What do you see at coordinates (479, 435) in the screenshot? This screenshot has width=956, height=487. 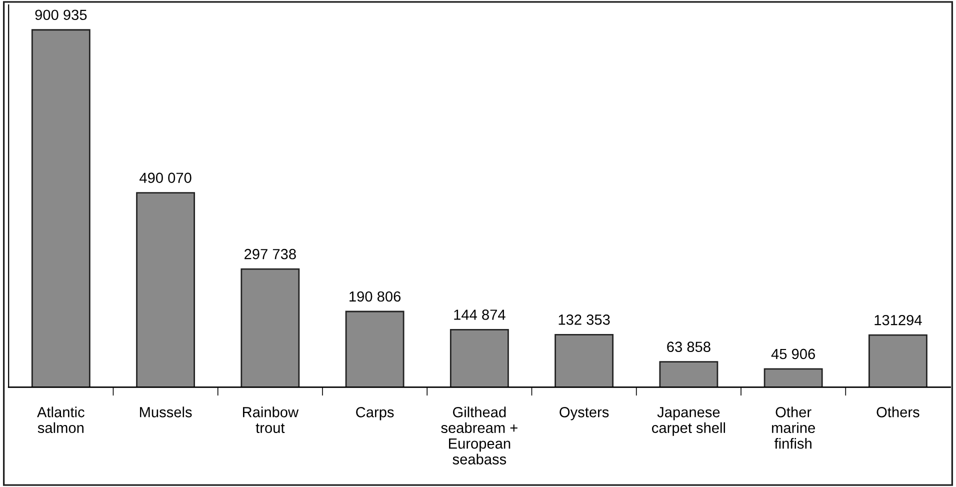 I see `x-tick-label: Gilthead seabream + European seabass` at bounding box center [479, 435].